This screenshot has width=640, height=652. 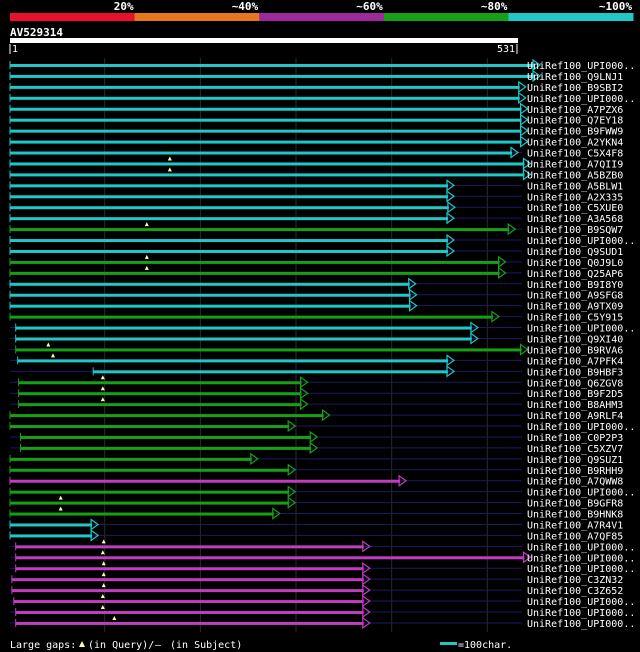 I want to click on hit-label: UniRef100_B9RHH9, so click(x=575, y=471).